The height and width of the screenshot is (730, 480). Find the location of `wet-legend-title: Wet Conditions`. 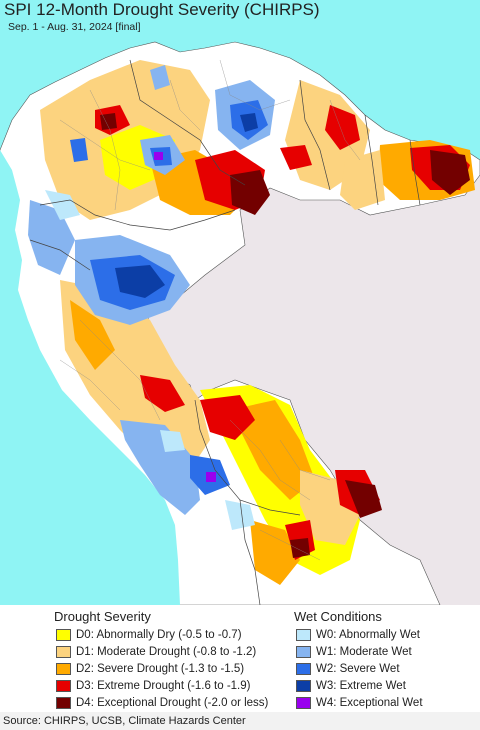

wet-legend-title: Wet Conditions is located at coordinates (338, 616).